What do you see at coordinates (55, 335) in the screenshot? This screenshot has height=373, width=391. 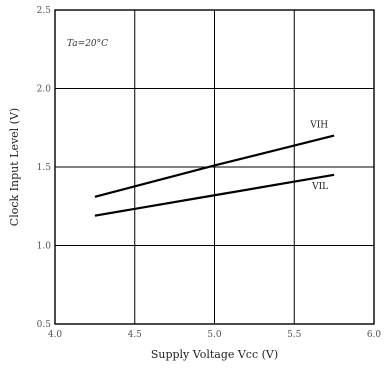 I see `x-tick-label: 4.0` at bounding box center [55, 335].